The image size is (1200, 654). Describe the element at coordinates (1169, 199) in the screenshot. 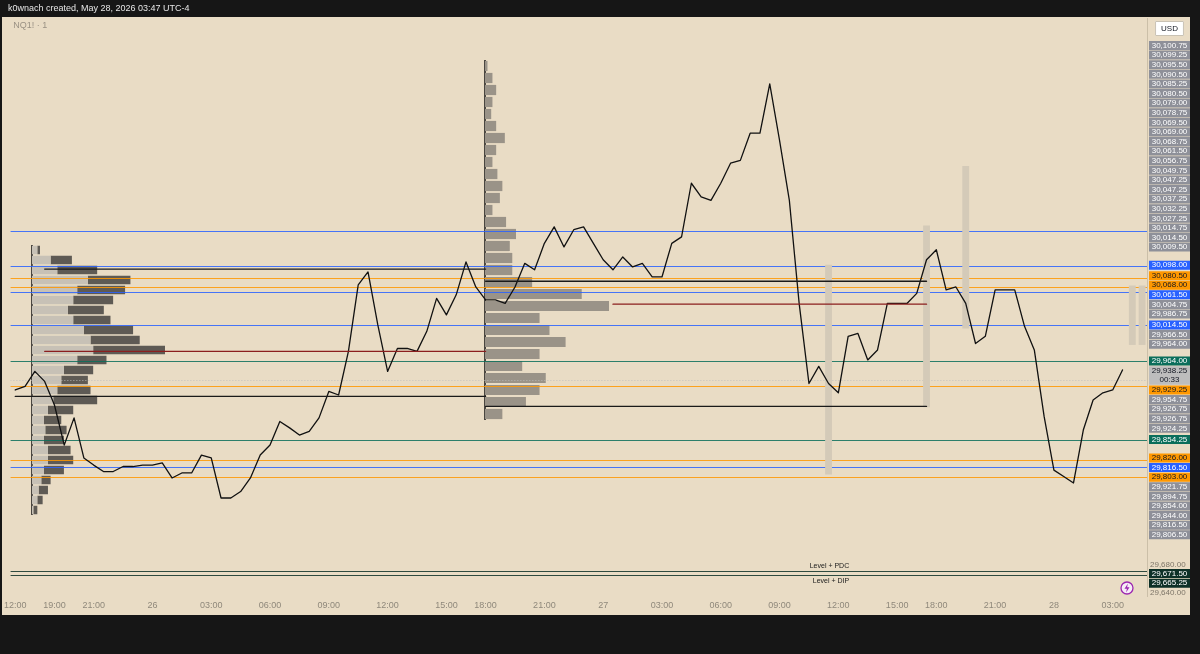

I see `text: 30,037.25` at that location.